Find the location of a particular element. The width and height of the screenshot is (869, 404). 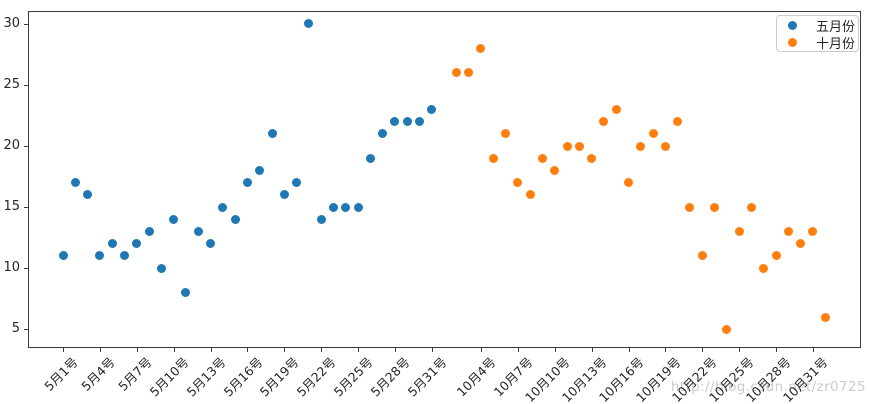

y-tick-label: 15 is located at coordinates (11, 207).